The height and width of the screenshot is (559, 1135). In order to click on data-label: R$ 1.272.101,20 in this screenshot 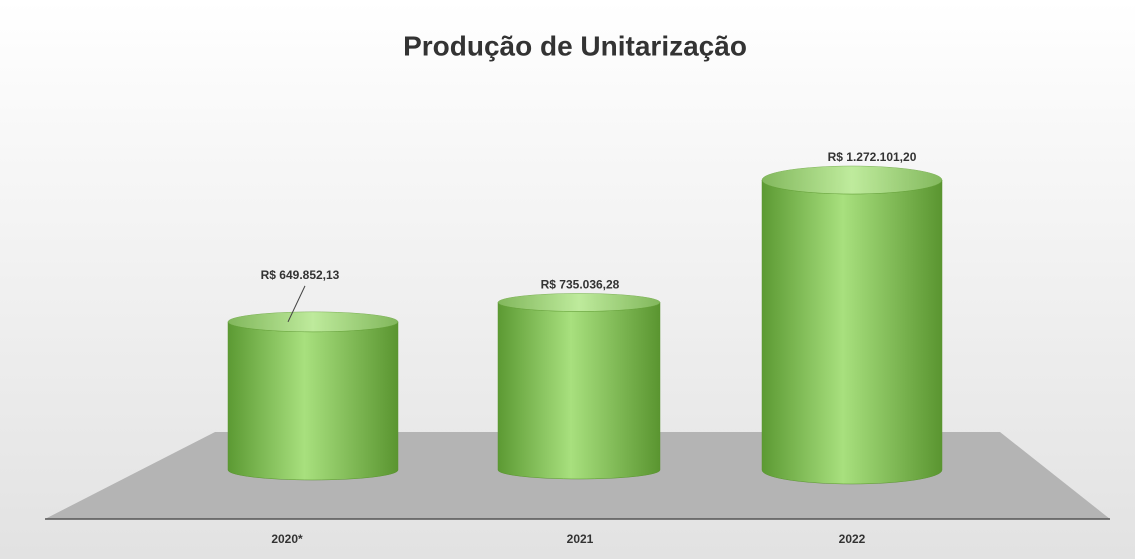, I will do `click(872, 157)`.